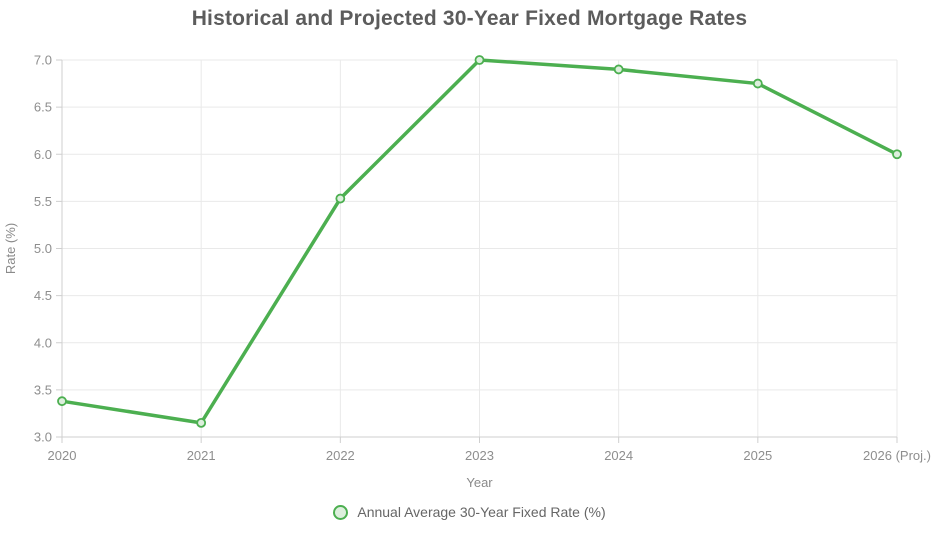 The width and height of the screenshot is (939, 542). Describe the element at coordinates (201, 455) in the screenshot. I see `x-tick-label: 2021` at that location.